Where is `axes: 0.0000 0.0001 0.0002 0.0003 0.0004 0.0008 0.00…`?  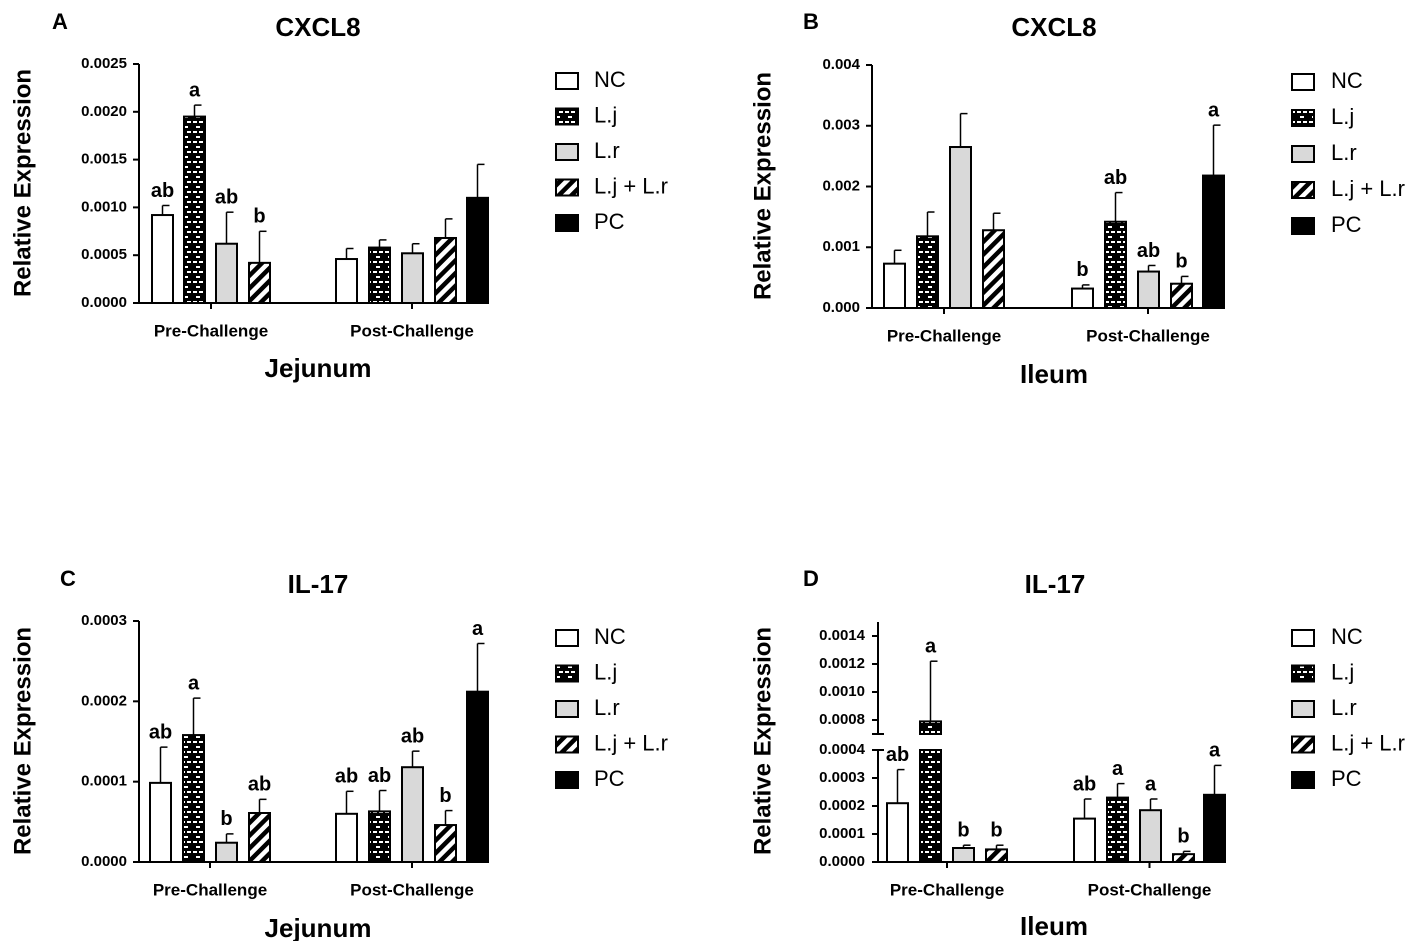 axes: 0.0000 0.0001 0.0002 0.0003 0.0004 0.0008 0.00… is located at coordinates (1021, 760).